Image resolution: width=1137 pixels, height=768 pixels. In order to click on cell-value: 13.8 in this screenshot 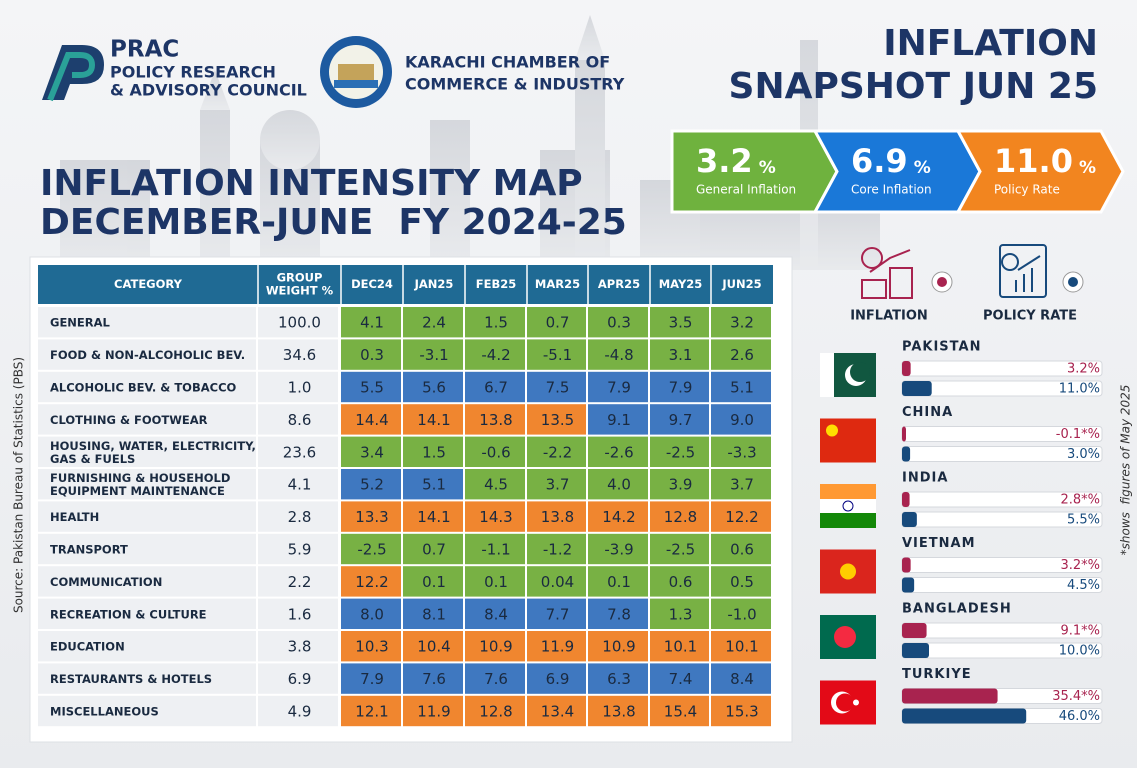, I will do `click(557, 517)`.